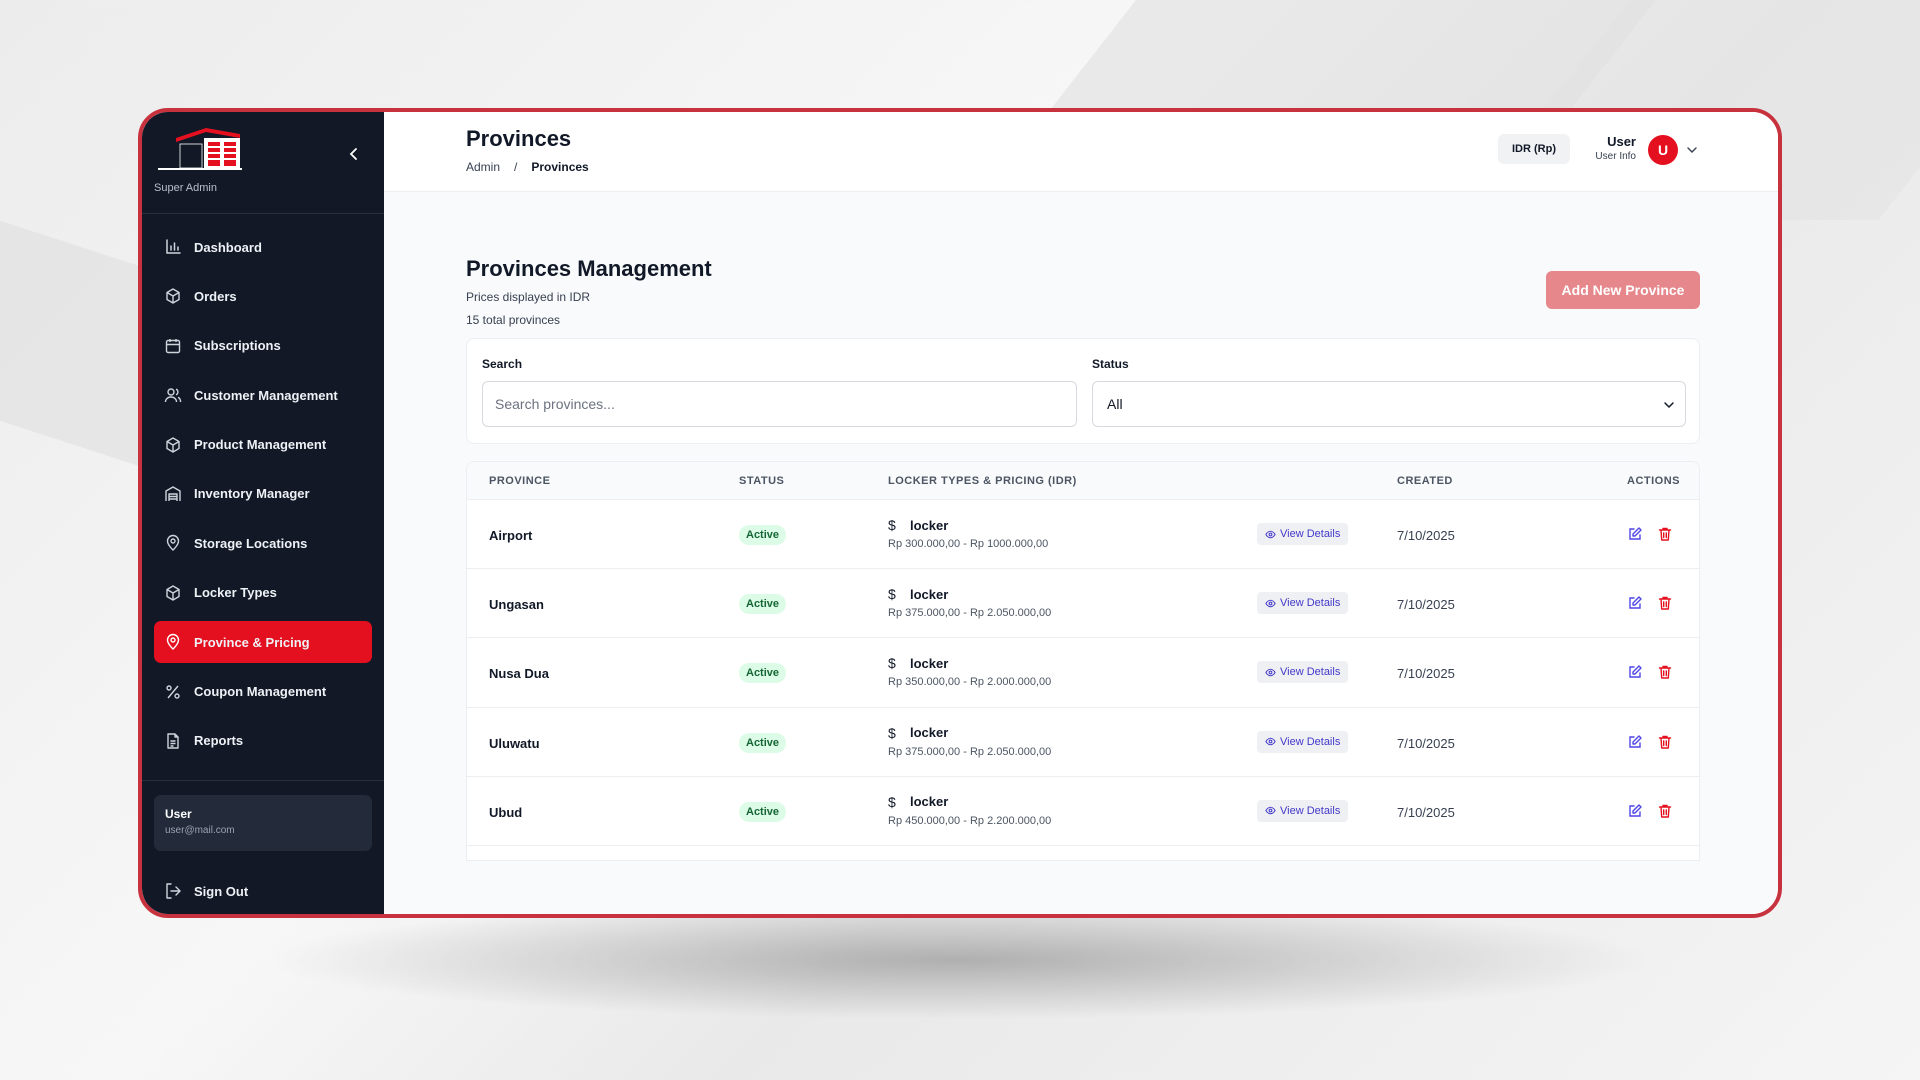 The image size is (1920, 1080). What do you see at coordinates (263, 823) in the screenshot?
I see `sidebar-user-card: User user@mail.com` at bounding box center [263, 823].